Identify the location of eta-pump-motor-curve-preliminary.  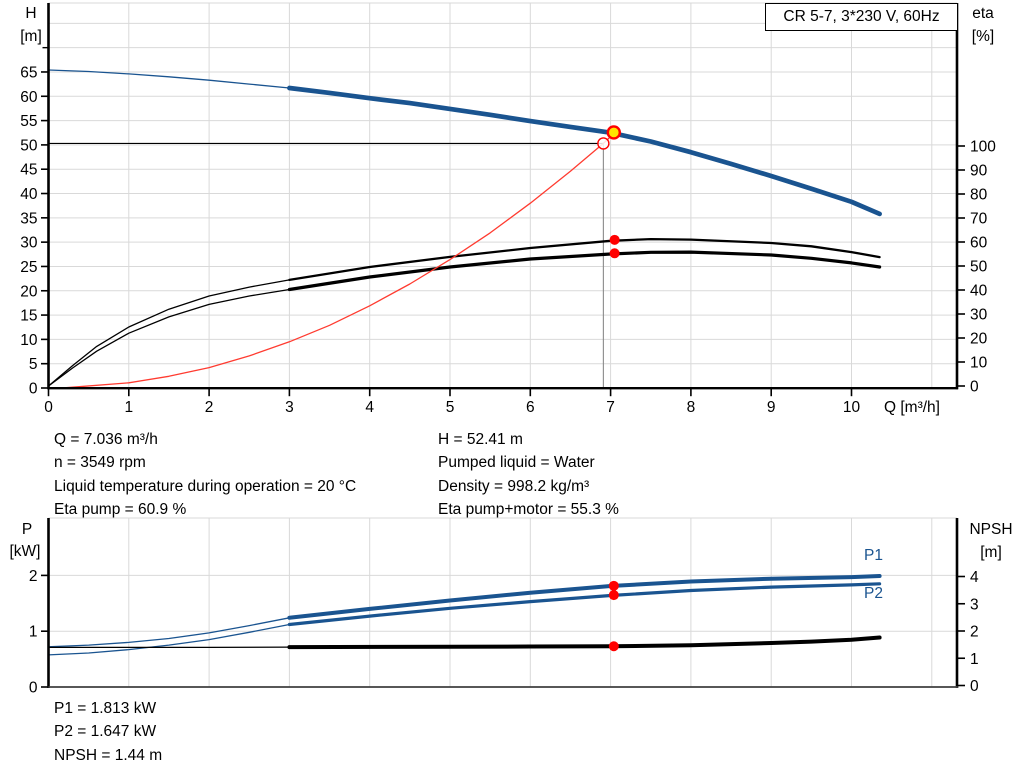
(169, 337).